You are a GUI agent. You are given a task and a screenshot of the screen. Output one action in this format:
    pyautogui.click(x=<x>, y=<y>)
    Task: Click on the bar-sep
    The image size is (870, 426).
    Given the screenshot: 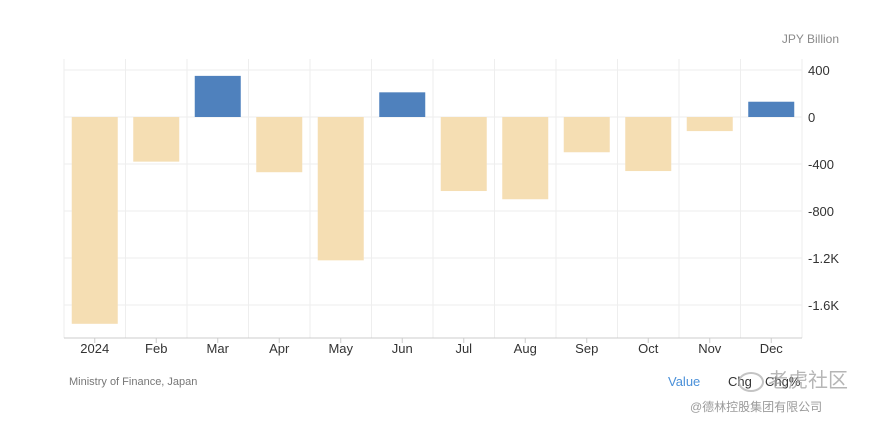 What is the action you would take?
    pyautogui.click(x=586, y=135)
    